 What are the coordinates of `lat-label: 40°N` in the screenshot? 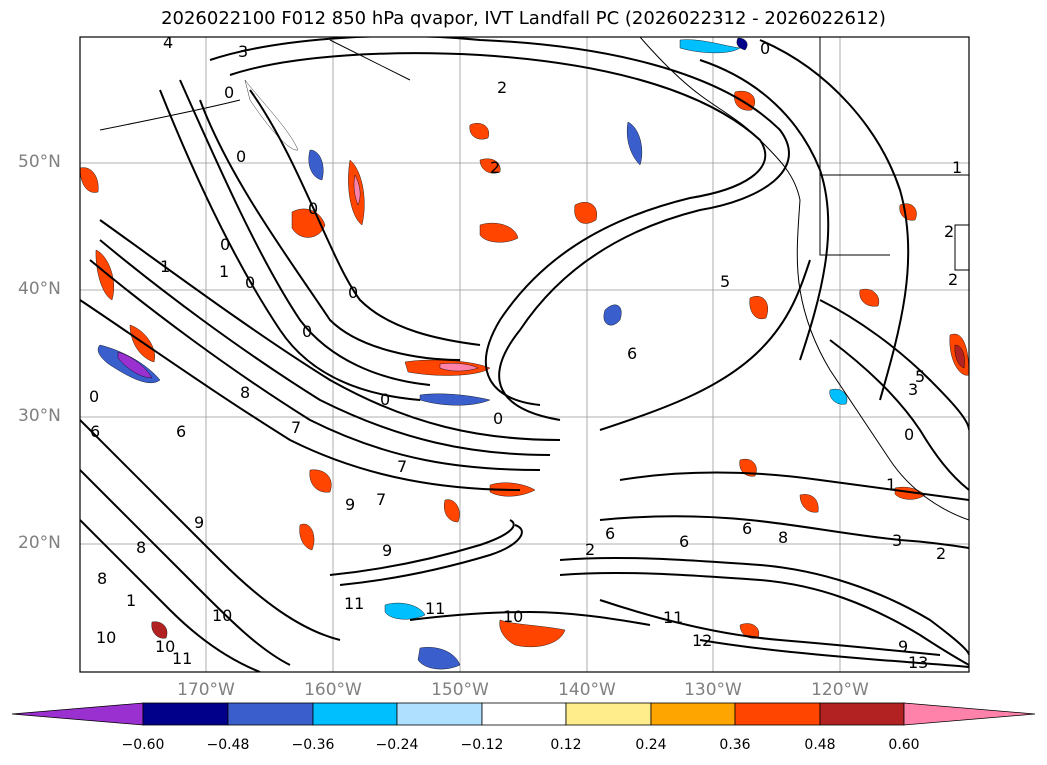 It's located at (39, 289).